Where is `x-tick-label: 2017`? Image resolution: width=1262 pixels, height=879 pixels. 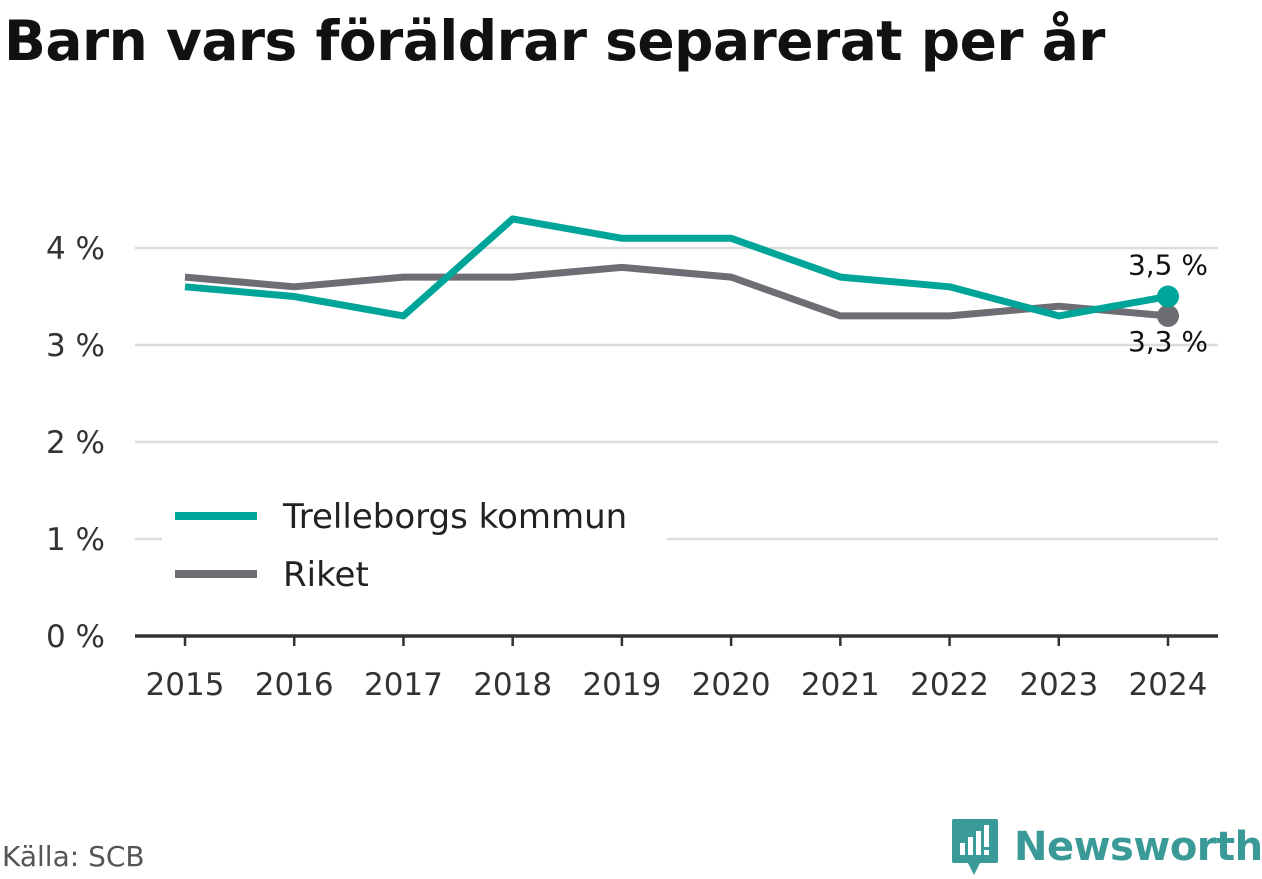 x-tick-label: 2017 is located at coordinates (403, 685).